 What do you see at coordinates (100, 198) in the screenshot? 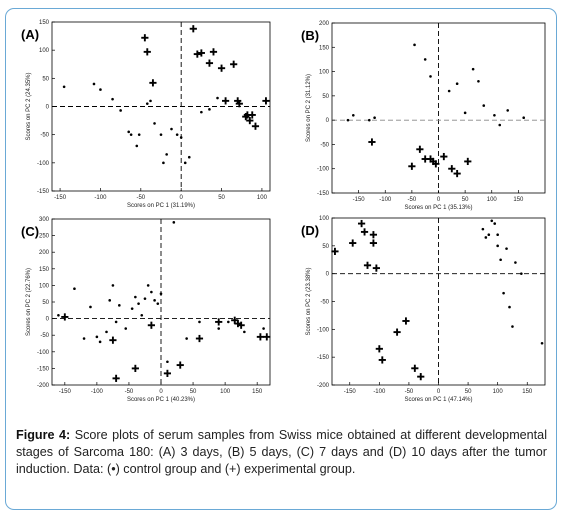
I see `x-tick-label: -100` at bounding box center [100, 198].